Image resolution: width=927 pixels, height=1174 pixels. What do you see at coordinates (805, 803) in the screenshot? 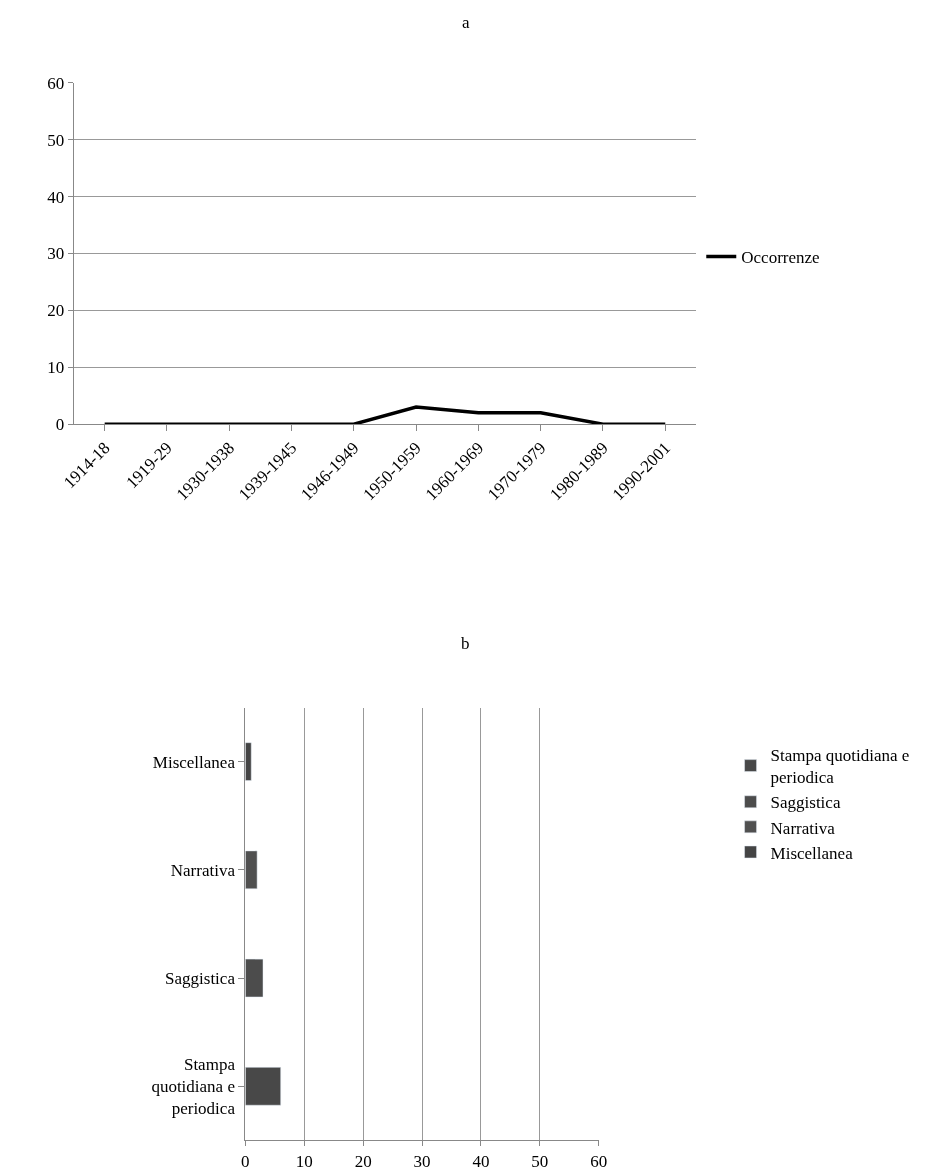
I see `legend-label: Saggistica` at bounding box center [805, 803].